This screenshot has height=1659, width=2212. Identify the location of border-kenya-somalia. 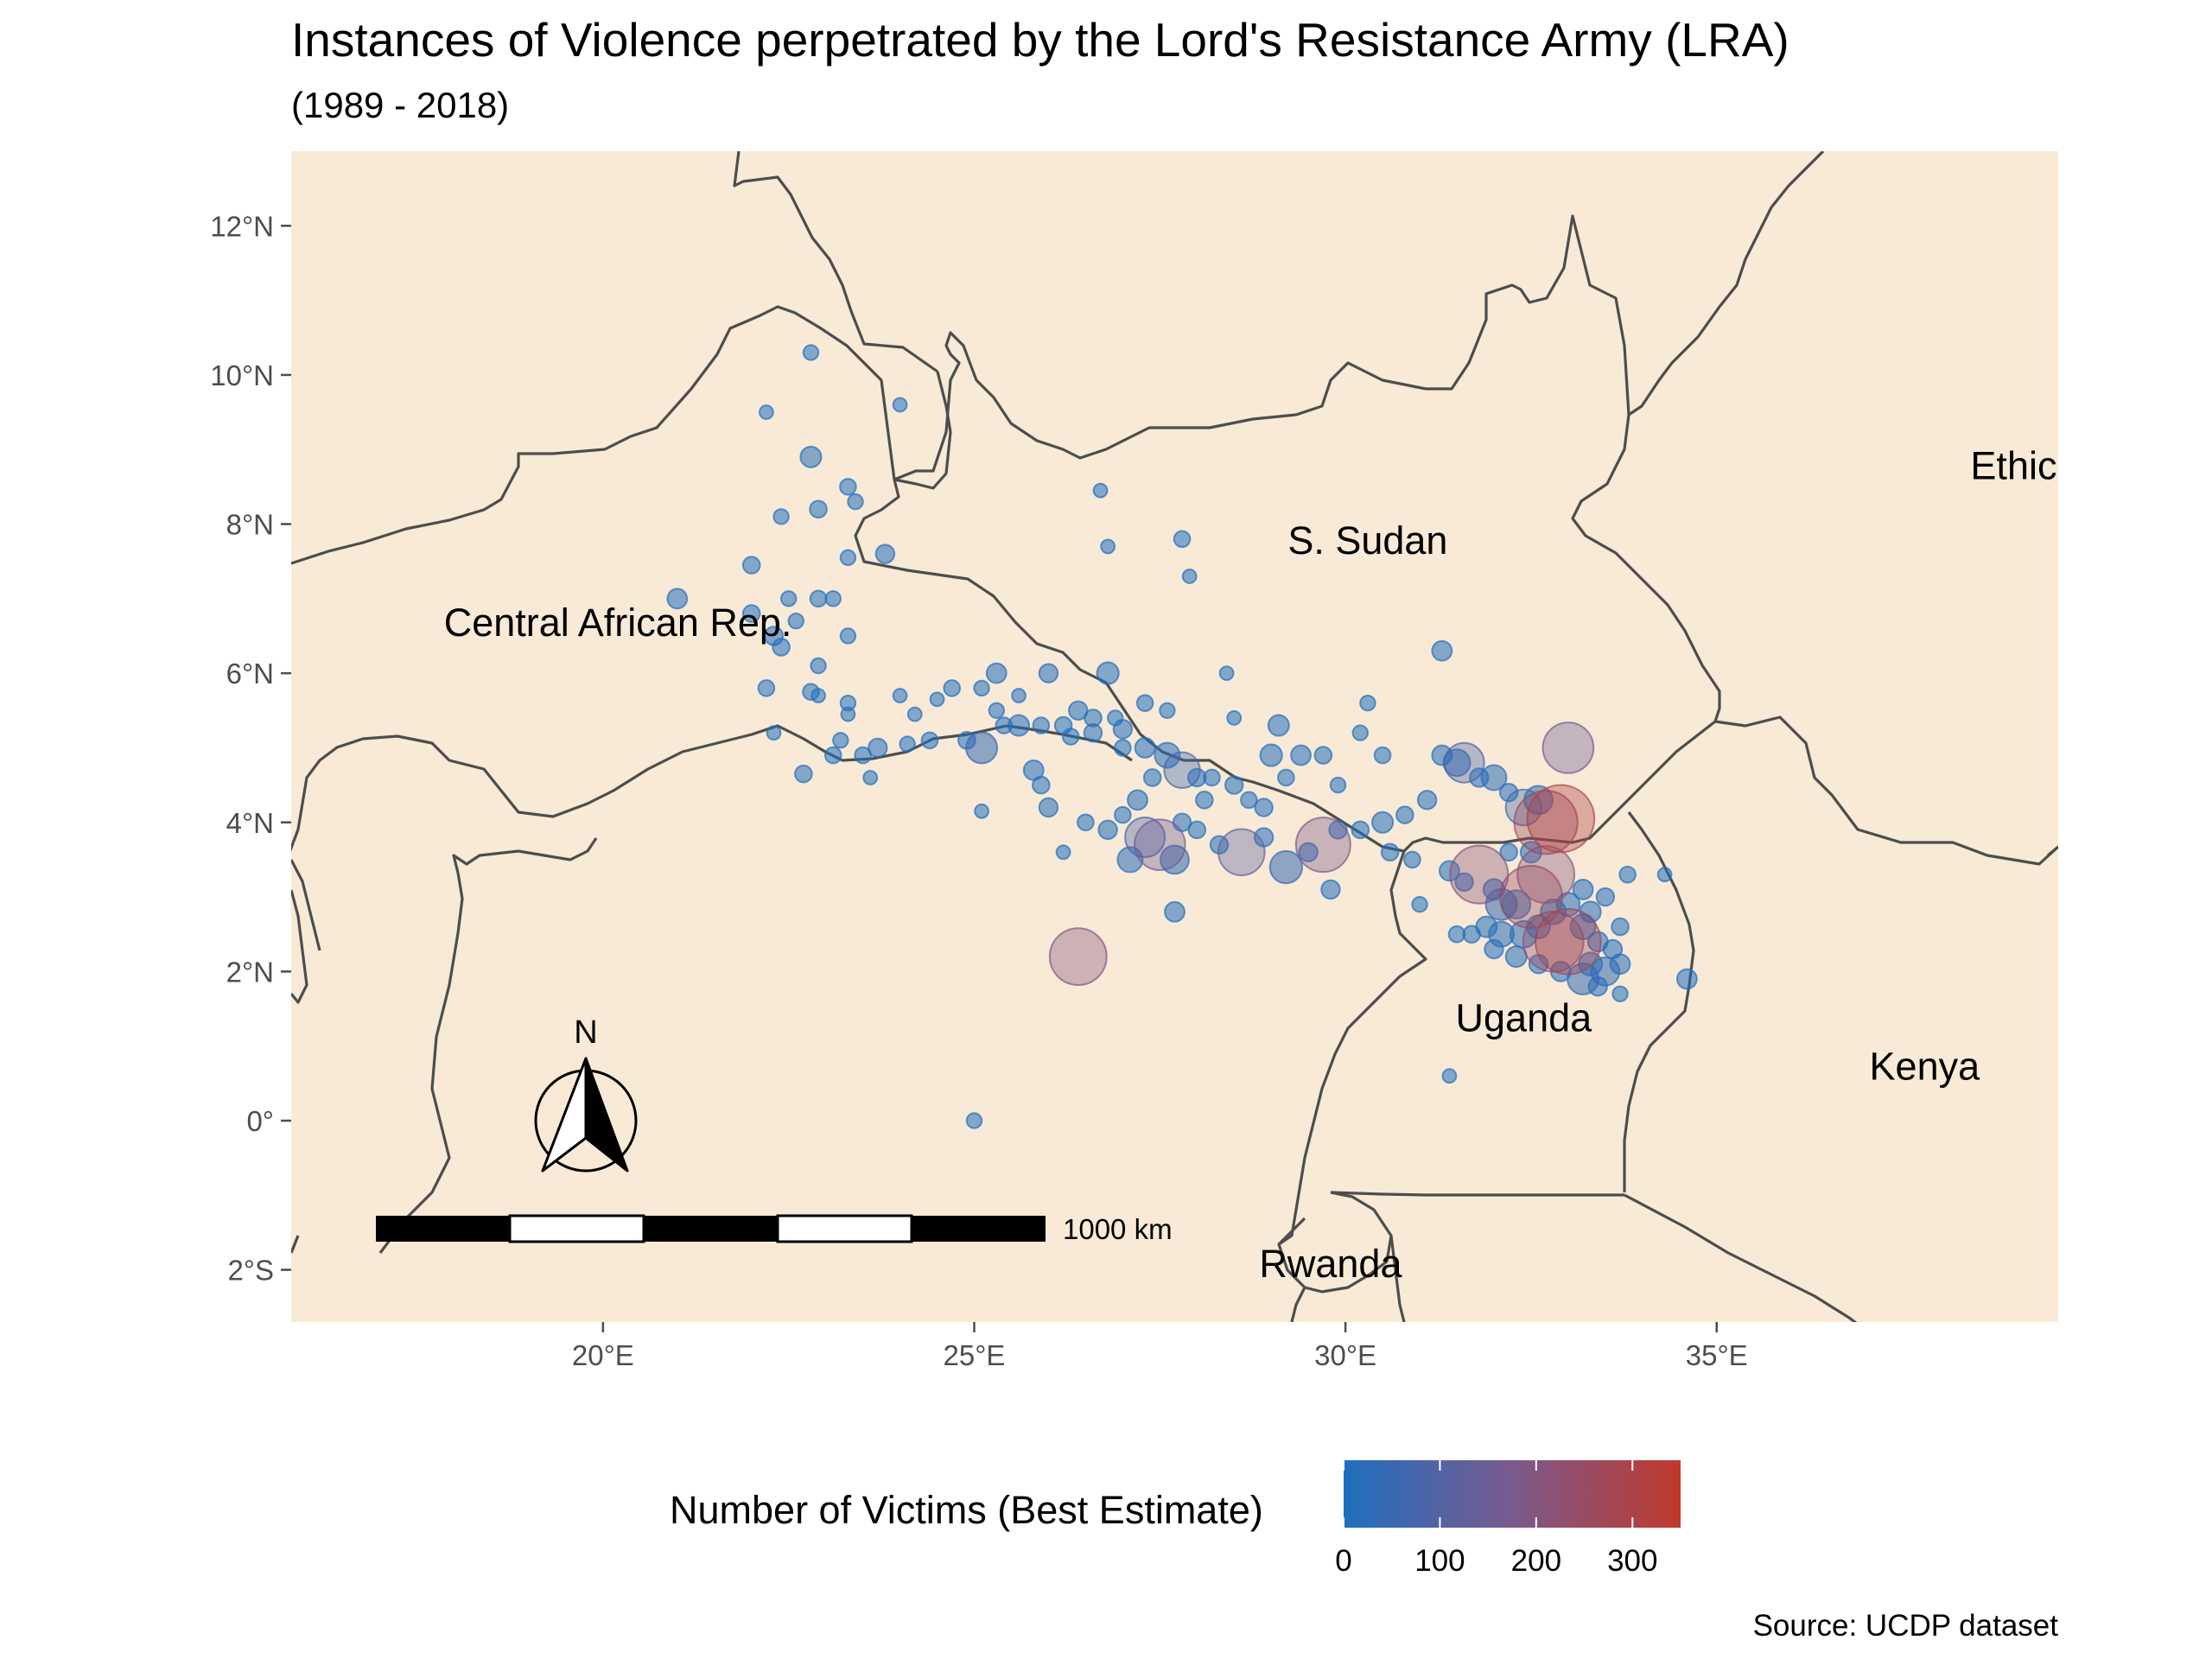
(2052, 851).